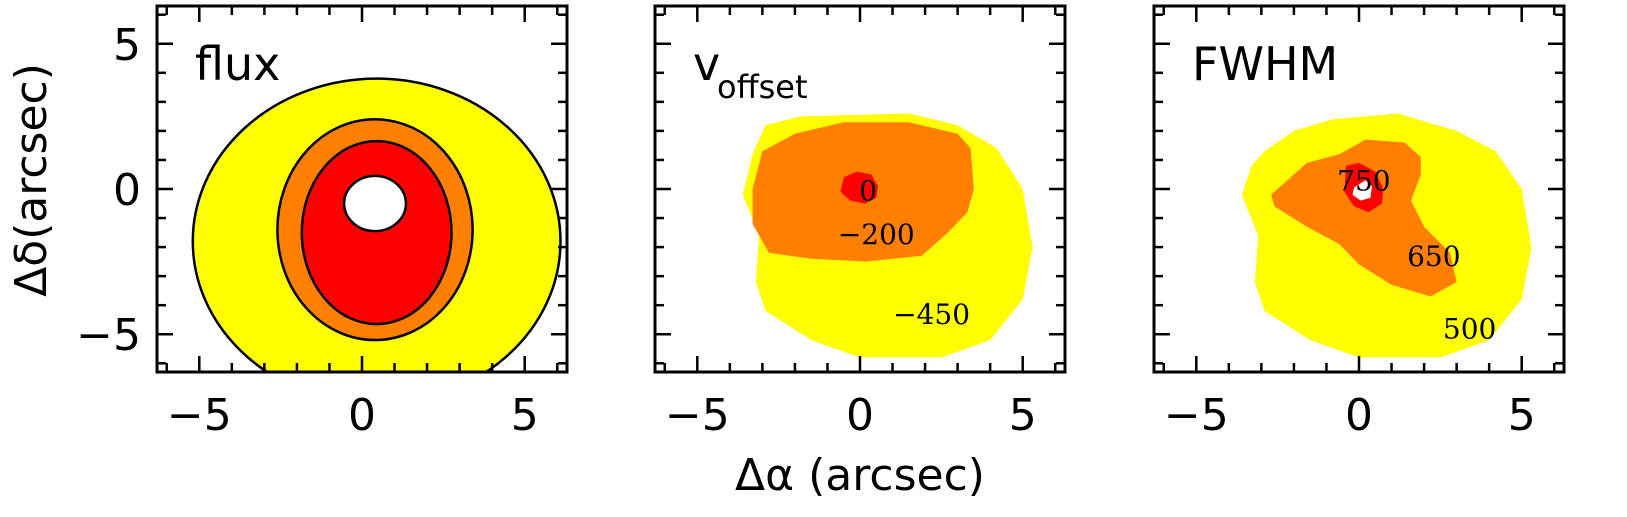 The width and height of the screenshot is (1627, 517). I want to click on panel-title: flux, so click(237, 64).